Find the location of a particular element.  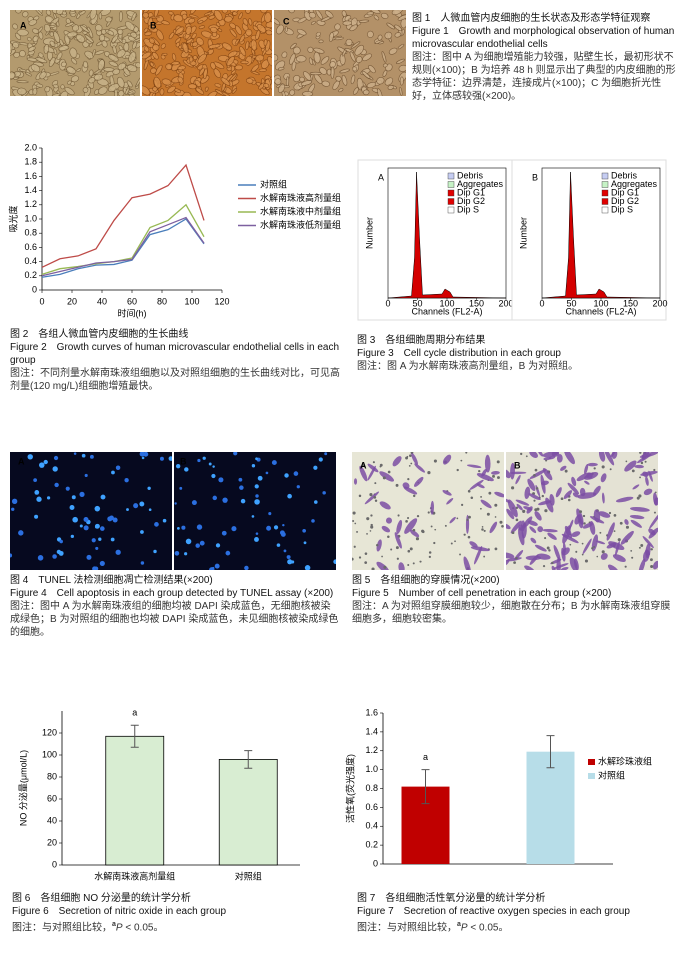

y-tick-label: 1.6 is located at coordinates (30, 176).